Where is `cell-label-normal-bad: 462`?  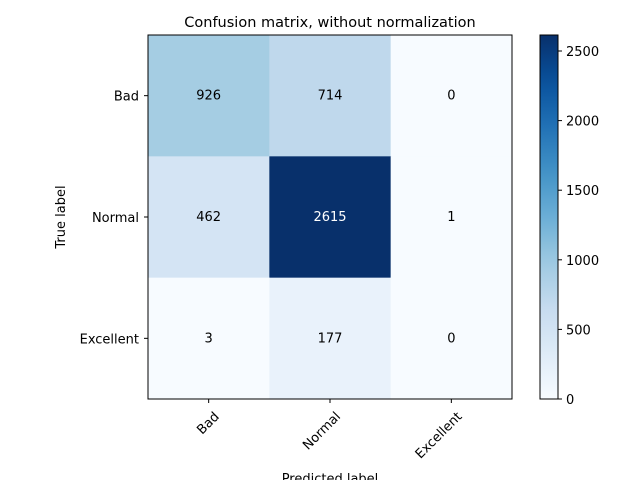 cell-label-normal-bad: 462 is located at coordinates (208, 217).